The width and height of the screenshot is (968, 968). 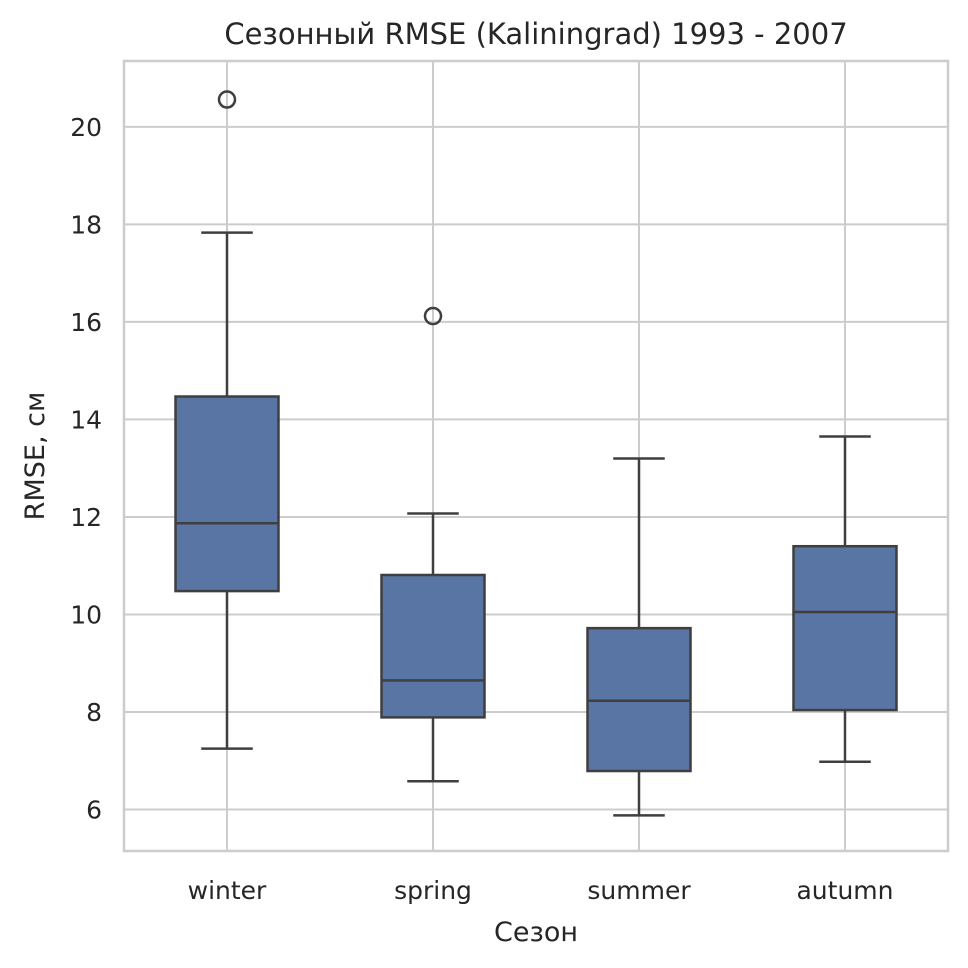 I want to click on x-tick-label: winter, so click(x=227, y=890).